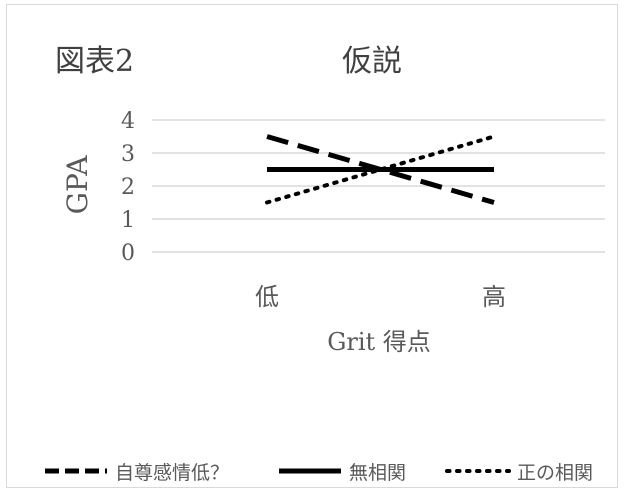  I want to click on x-tick-label: 高, so click(494, 297).